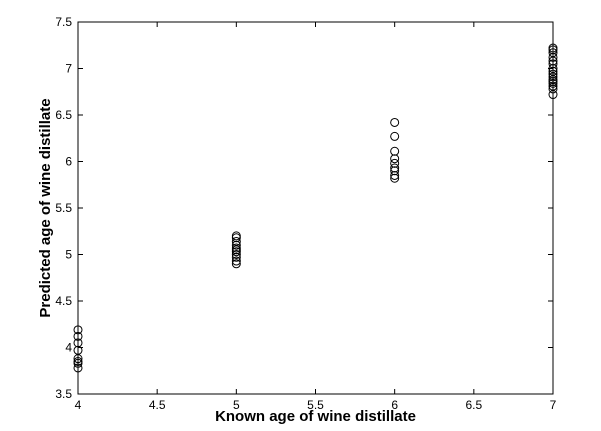 The height and width of the screenshot is (431, 601). Describe the element at coordinates (63, 208) in the screenshot. I see `y-tick-label: 5.5` at that location.